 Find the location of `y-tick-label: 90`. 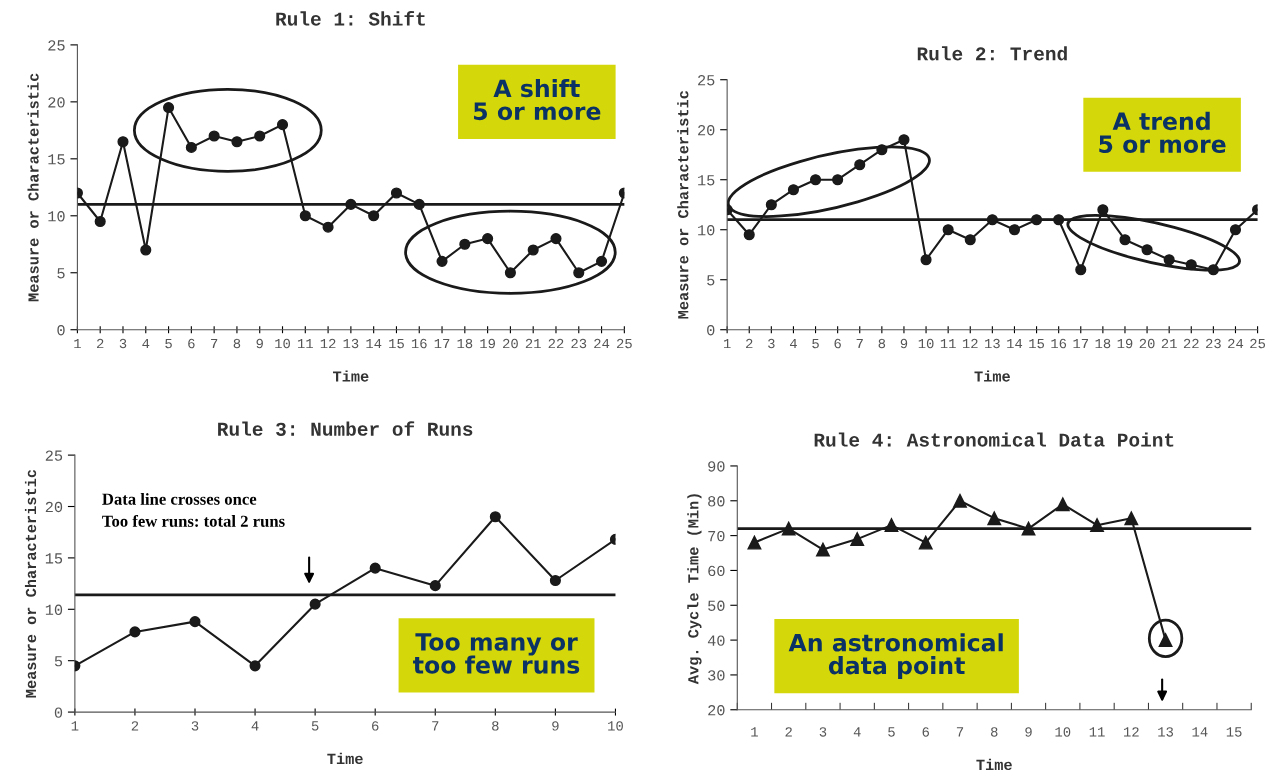

y-tick-label: 90 is located at coordinates (716, 466).